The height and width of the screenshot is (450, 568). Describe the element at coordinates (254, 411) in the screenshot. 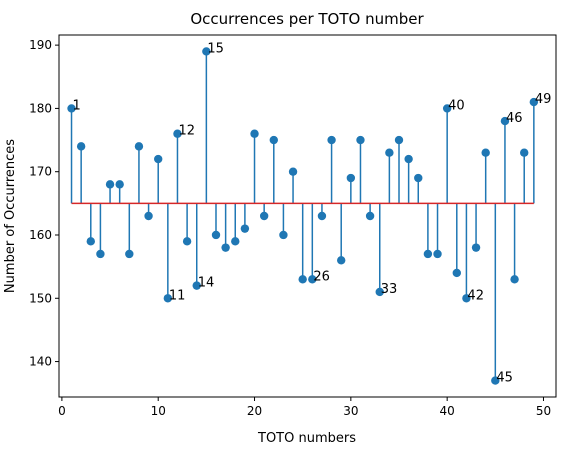

I see `x-tick-label: 20` at that location.